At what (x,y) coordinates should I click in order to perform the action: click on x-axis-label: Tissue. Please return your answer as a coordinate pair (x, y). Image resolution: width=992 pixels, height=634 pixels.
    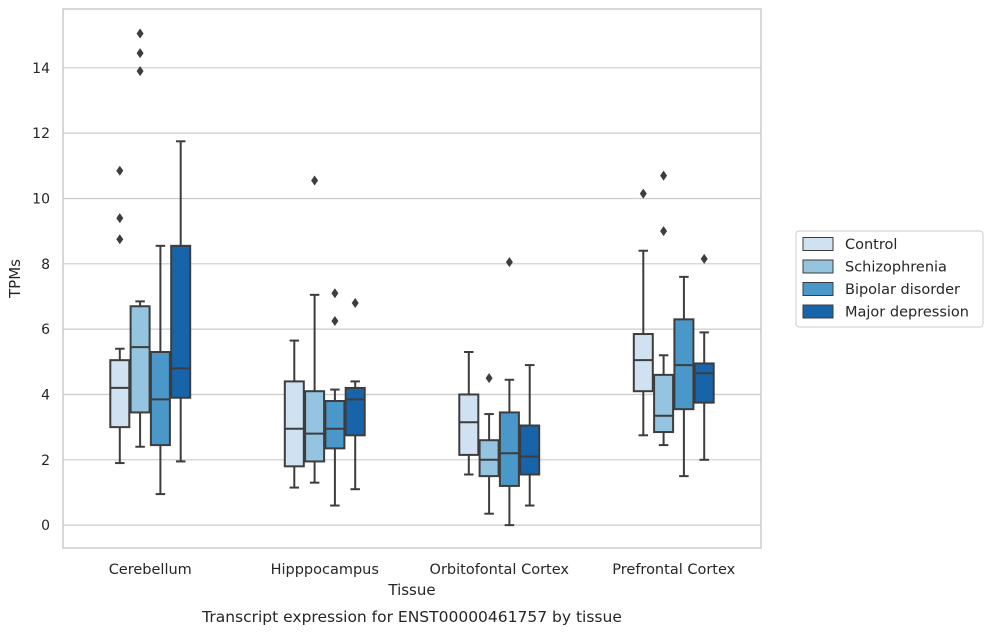
    Looking at the image, I should click on (411, 590).